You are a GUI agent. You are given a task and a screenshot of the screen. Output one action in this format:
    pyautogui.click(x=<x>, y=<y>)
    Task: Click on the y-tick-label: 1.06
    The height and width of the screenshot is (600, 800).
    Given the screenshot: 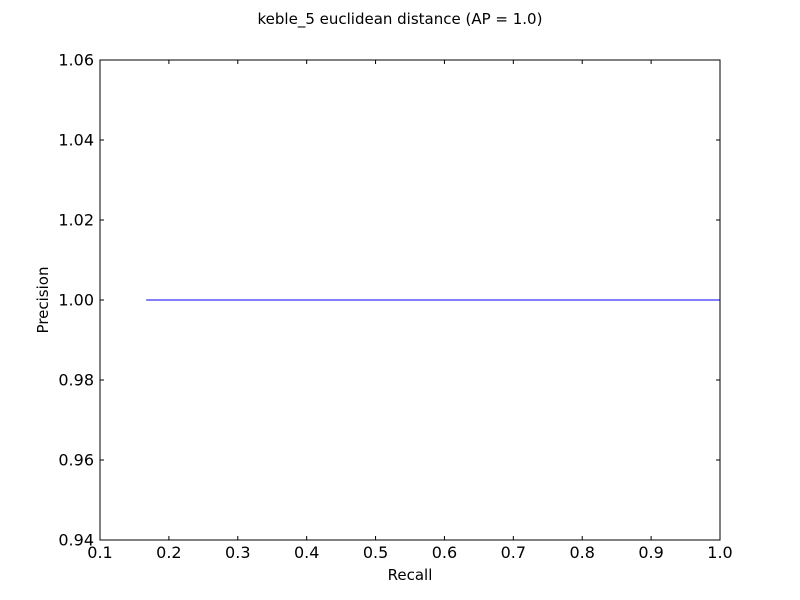 What is the action you would take?
    pyautogui.click(x=76, y=60)
    